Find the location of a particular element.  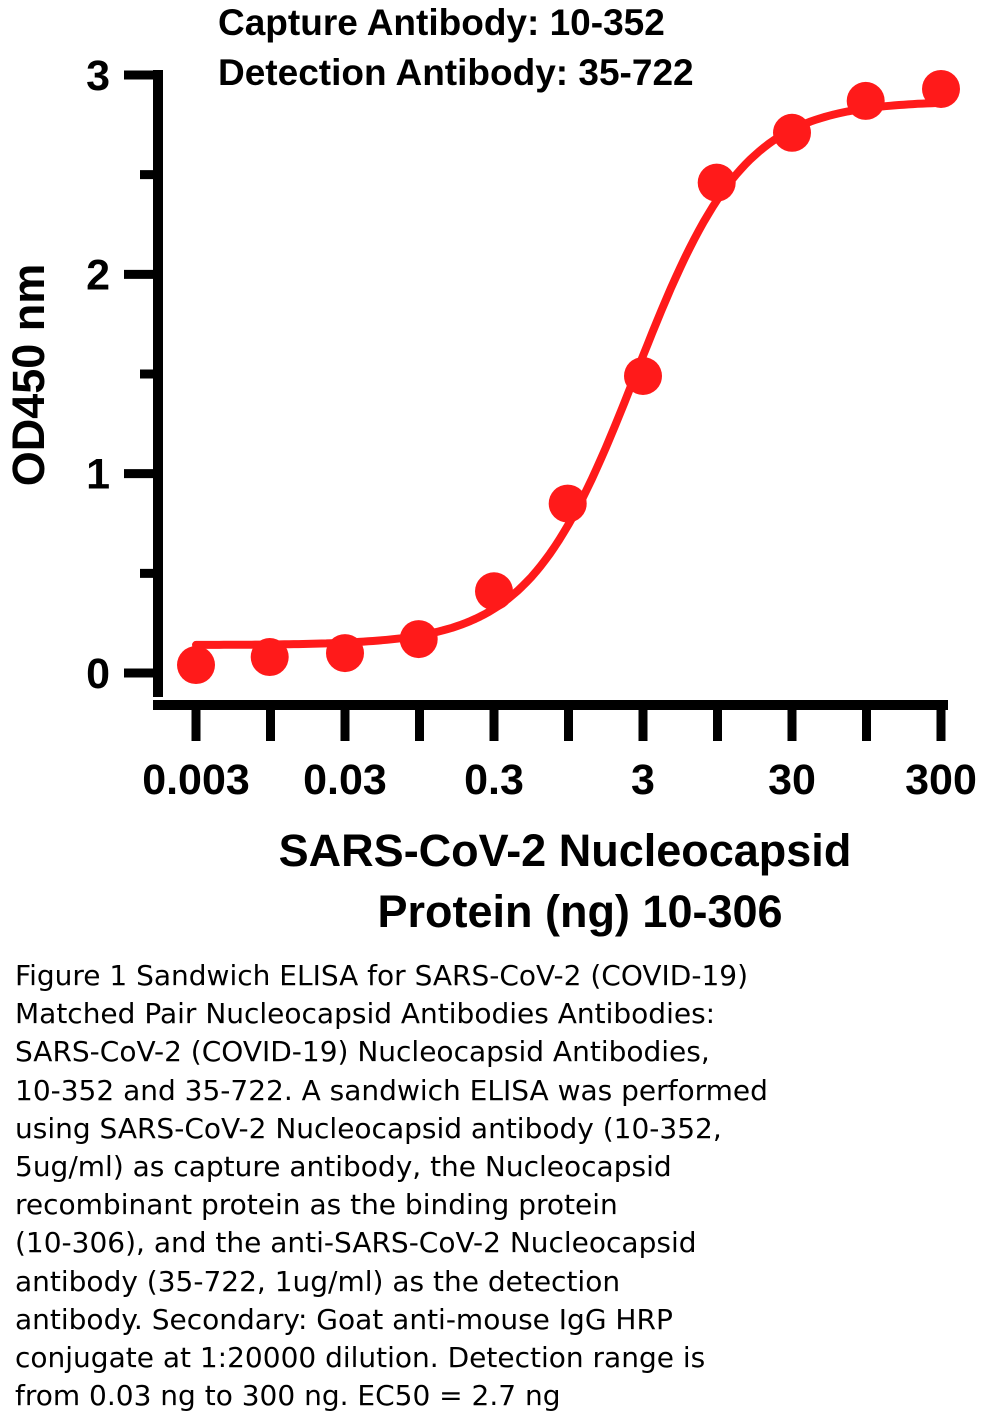

x-tick-label: 0.03 is located at coordinates (345, 780).